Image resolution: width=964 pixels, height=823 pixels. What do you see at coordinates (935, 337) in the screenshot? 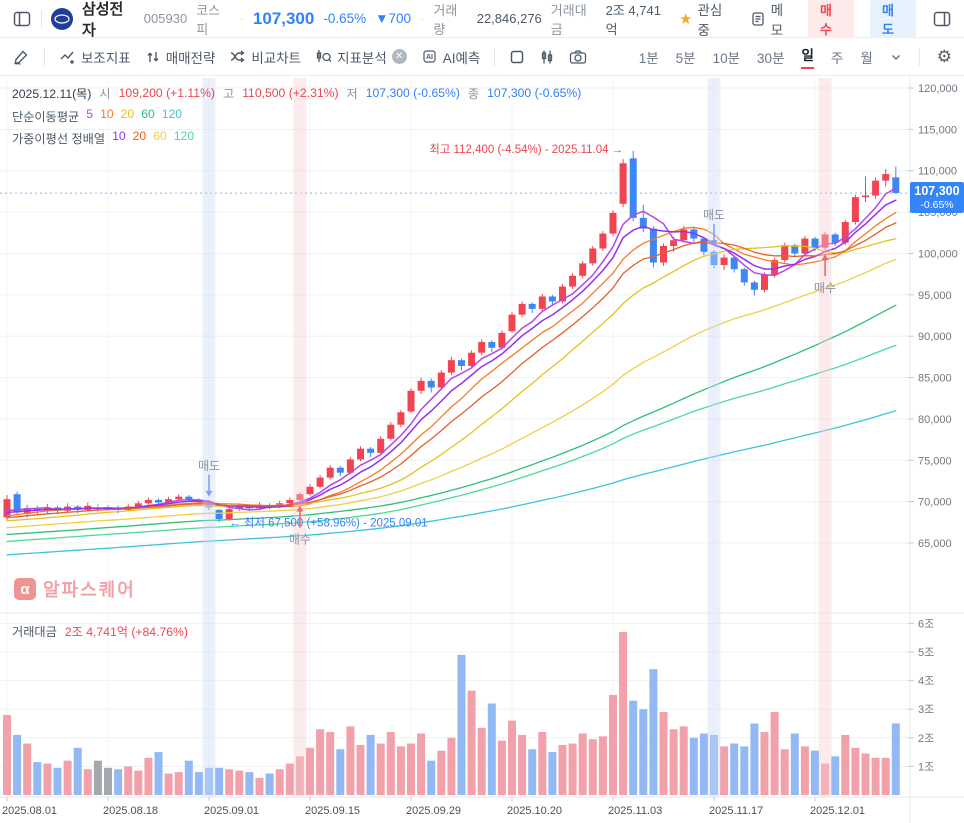
I see `price-axis-label: 90,000` at bounding box center [935, 337].